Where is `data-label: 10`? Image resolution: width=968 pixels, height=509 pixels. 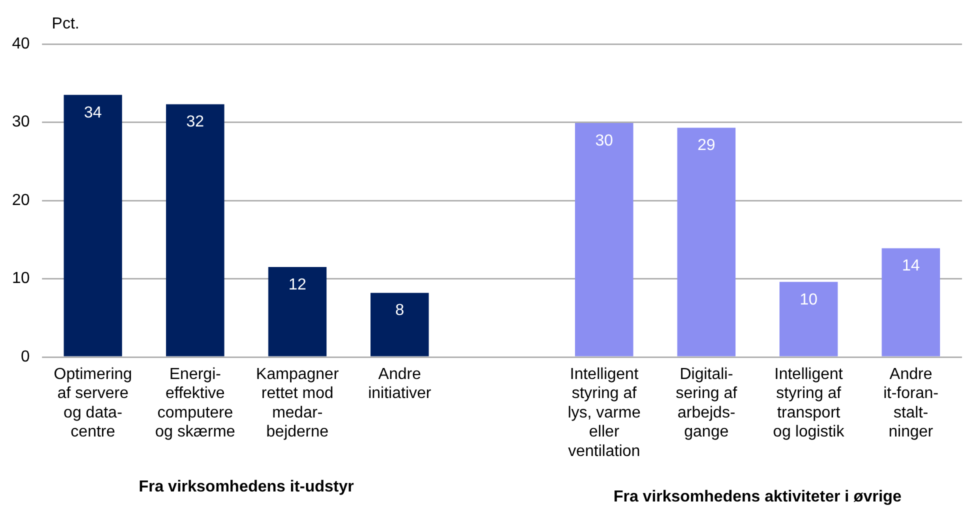 data-label: 10 is located at coordinates (809, 299).